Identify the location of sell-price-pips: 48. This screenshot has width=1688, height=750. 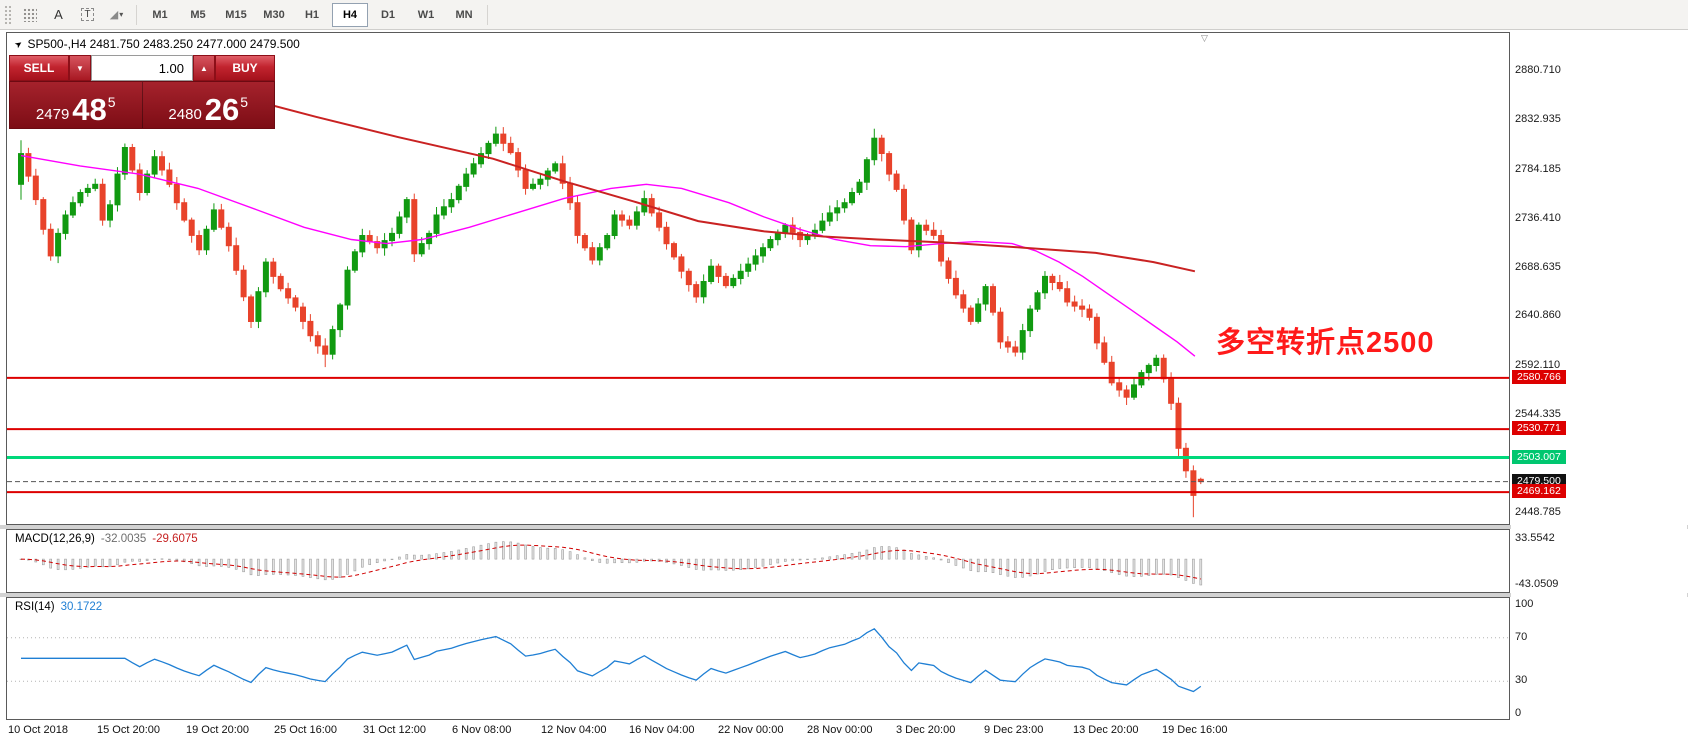
(89, 109).